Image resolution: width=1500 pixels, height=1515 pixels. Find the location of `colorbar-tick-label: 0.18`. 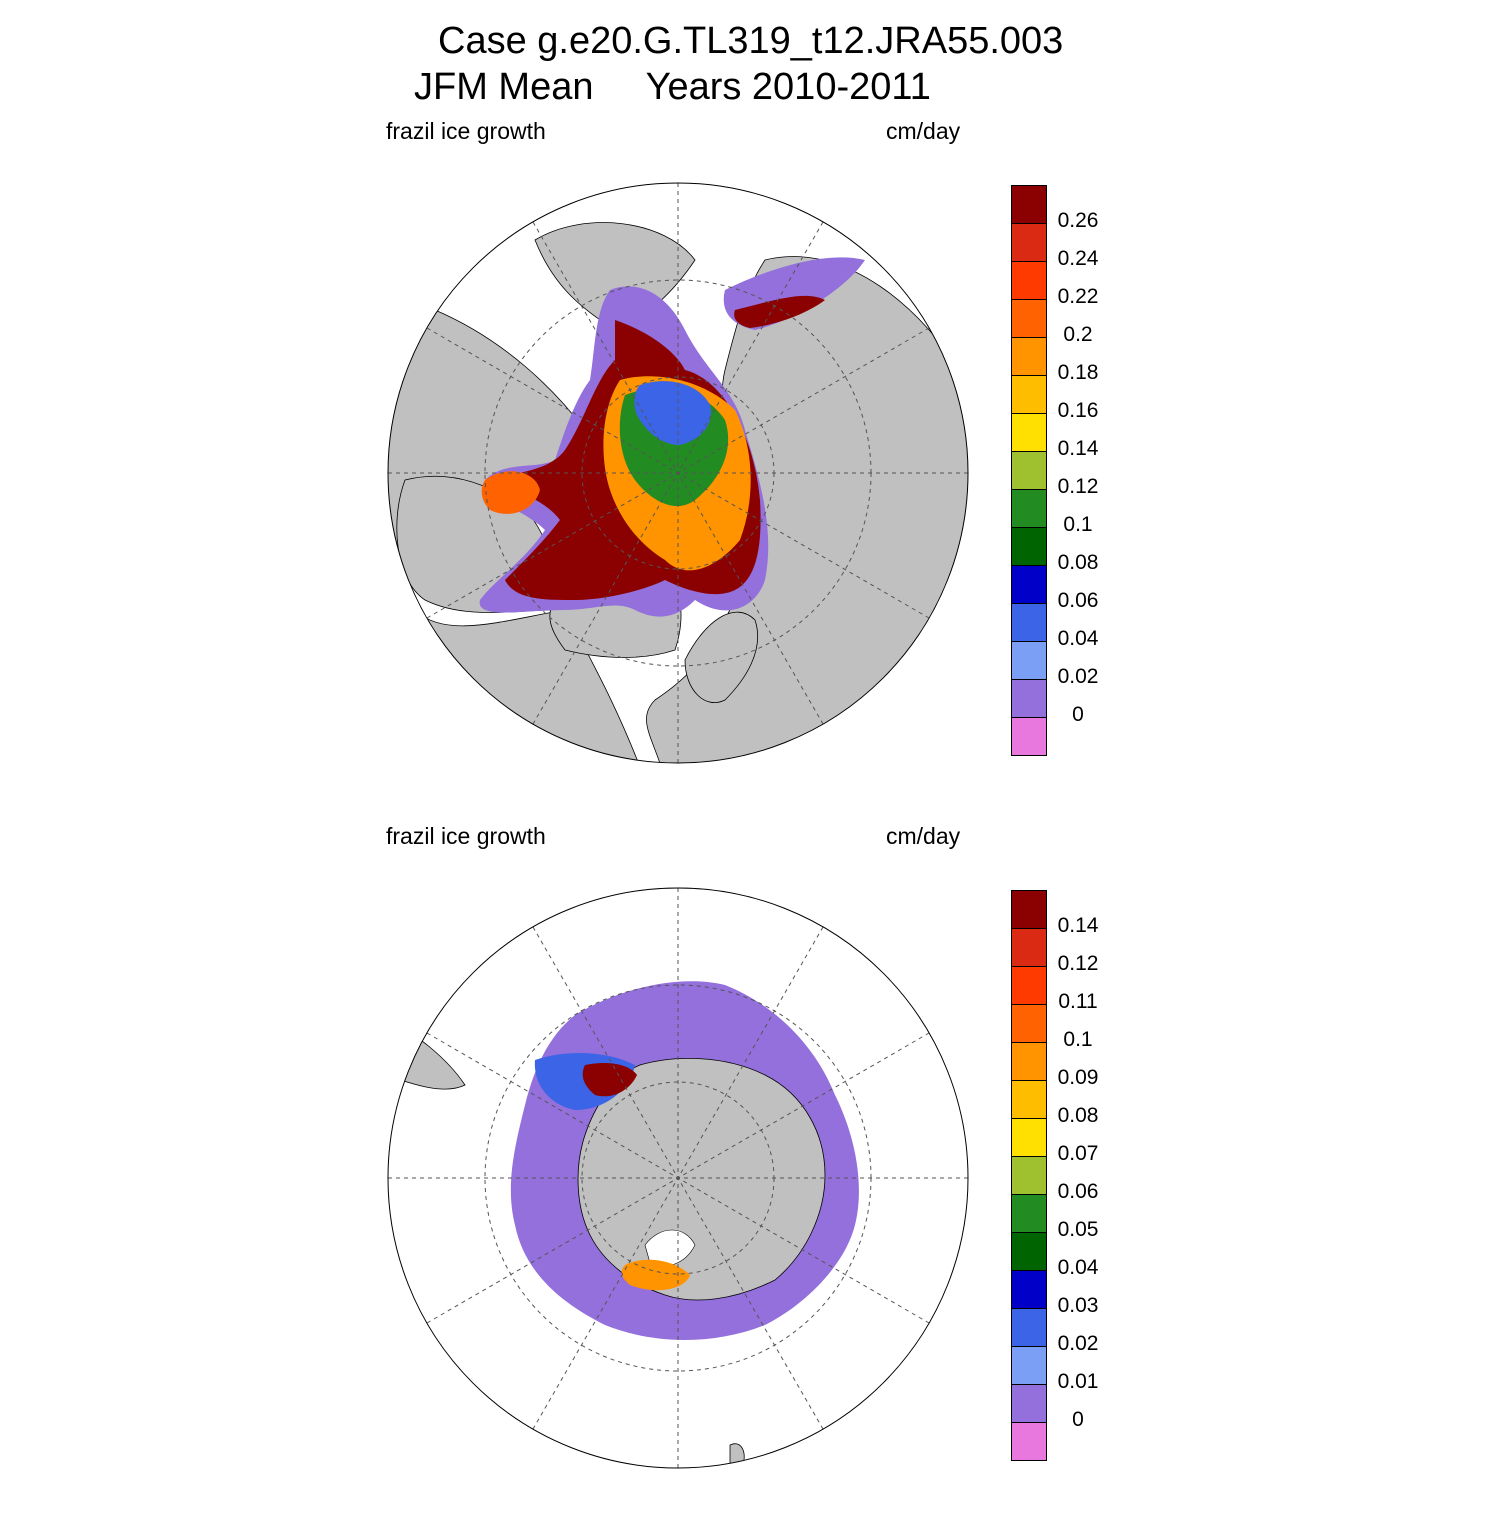

colorbar-tick-label: 0.18 is located at coordinates (1078, 372).